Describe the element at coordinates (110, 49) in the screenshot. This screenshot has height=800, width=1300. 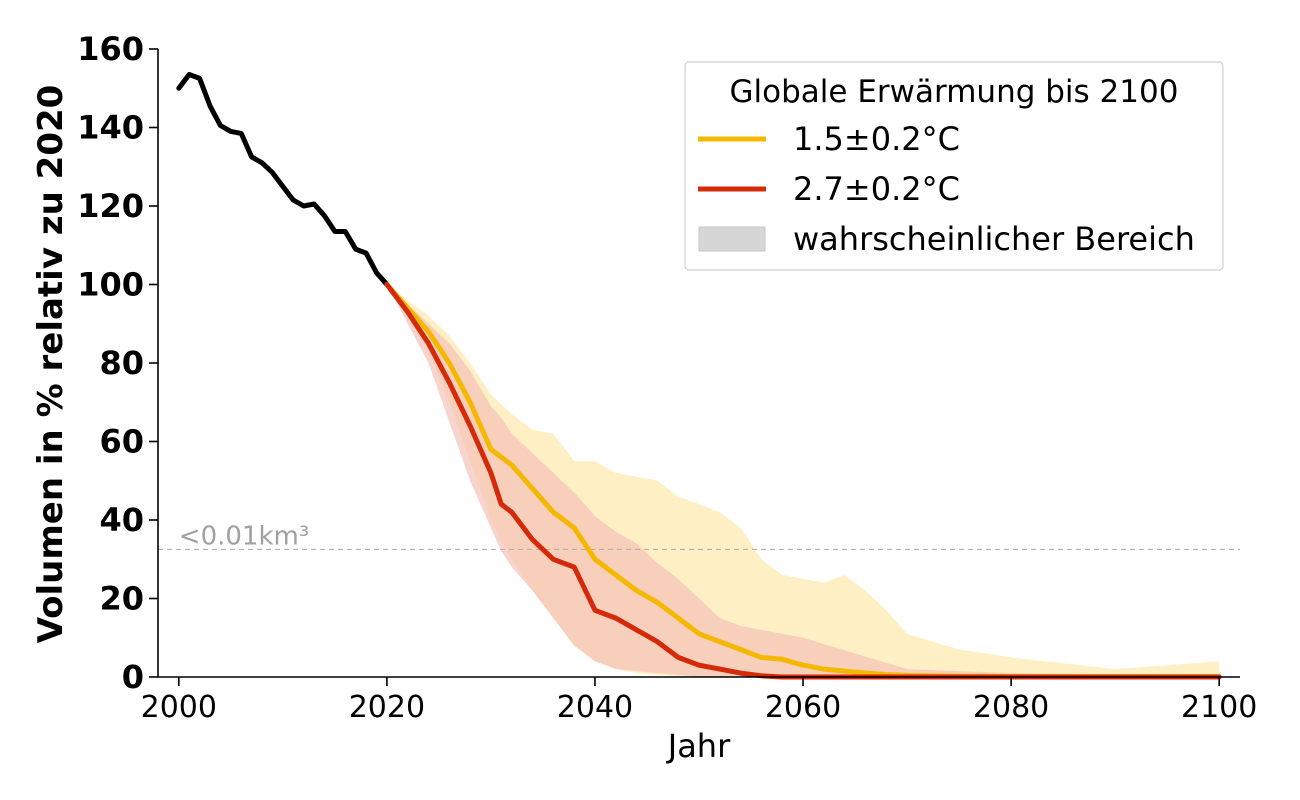
I see `y-tick-label: 160` at that location.